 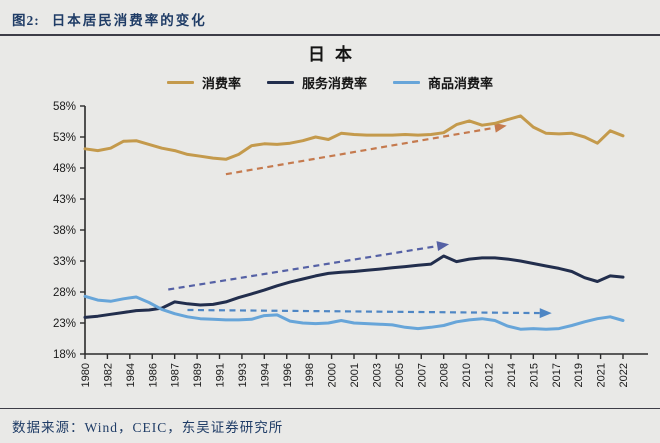 I want to click on legend-item-goods-consumption-rate: 商品消费率, so click(x=443, y=82).